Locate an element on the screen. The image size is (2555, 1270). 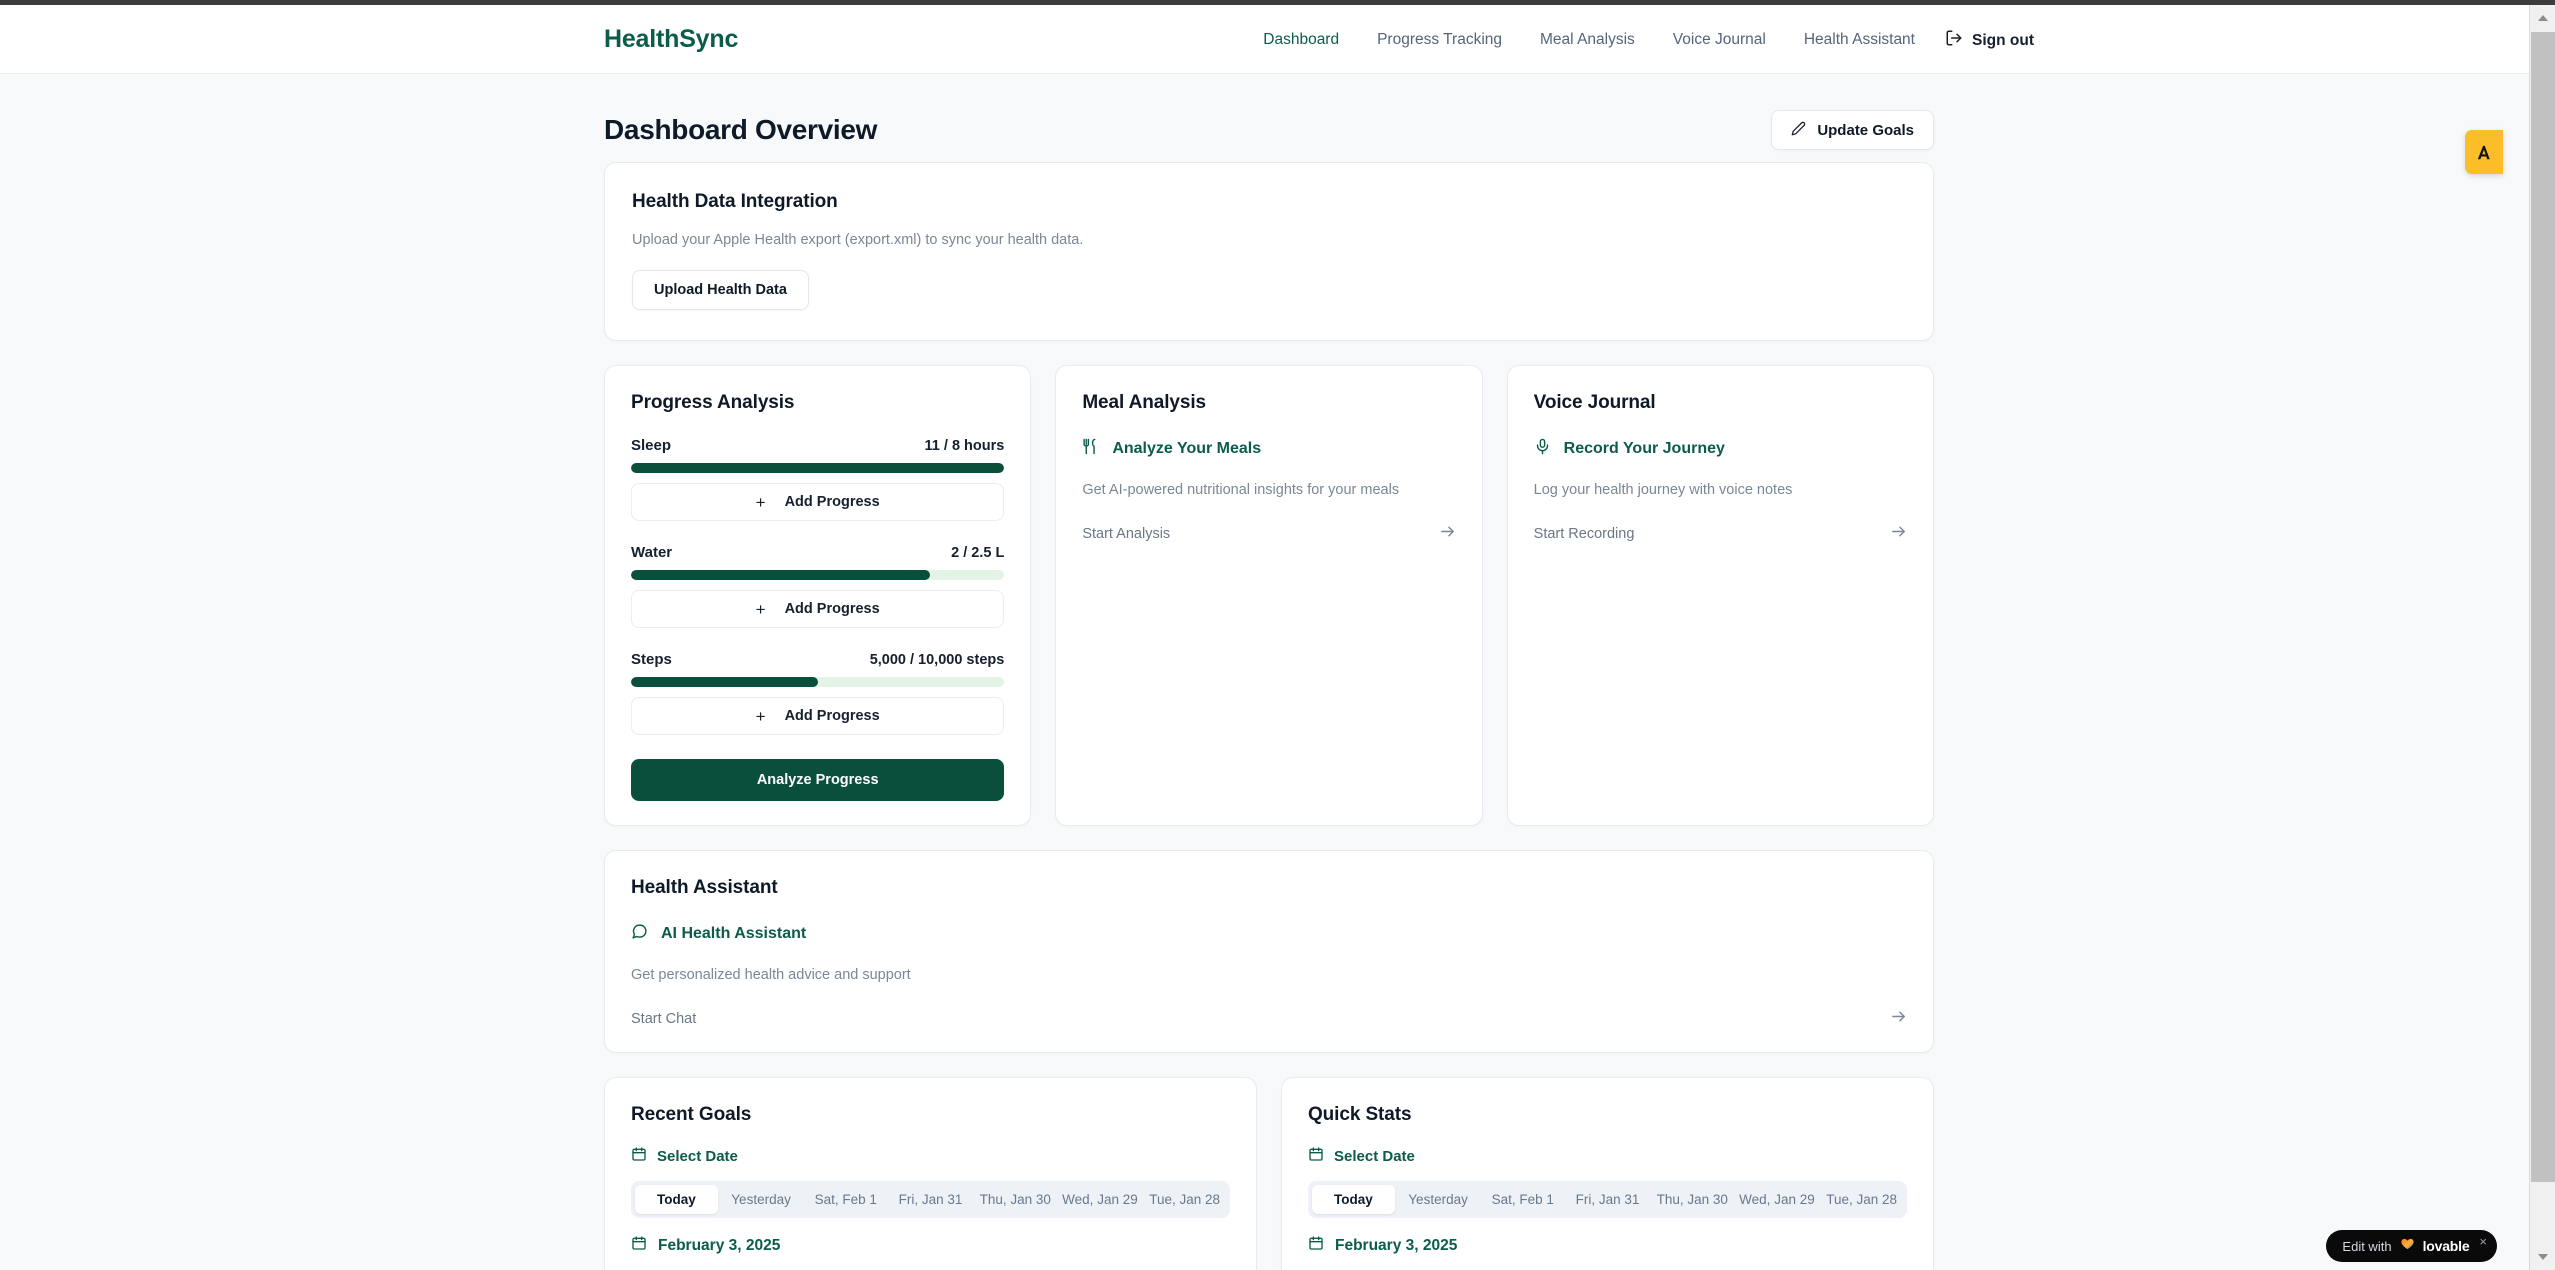
record-your-journey-link: Record Your Journey is located at coordinates (1720, 449).